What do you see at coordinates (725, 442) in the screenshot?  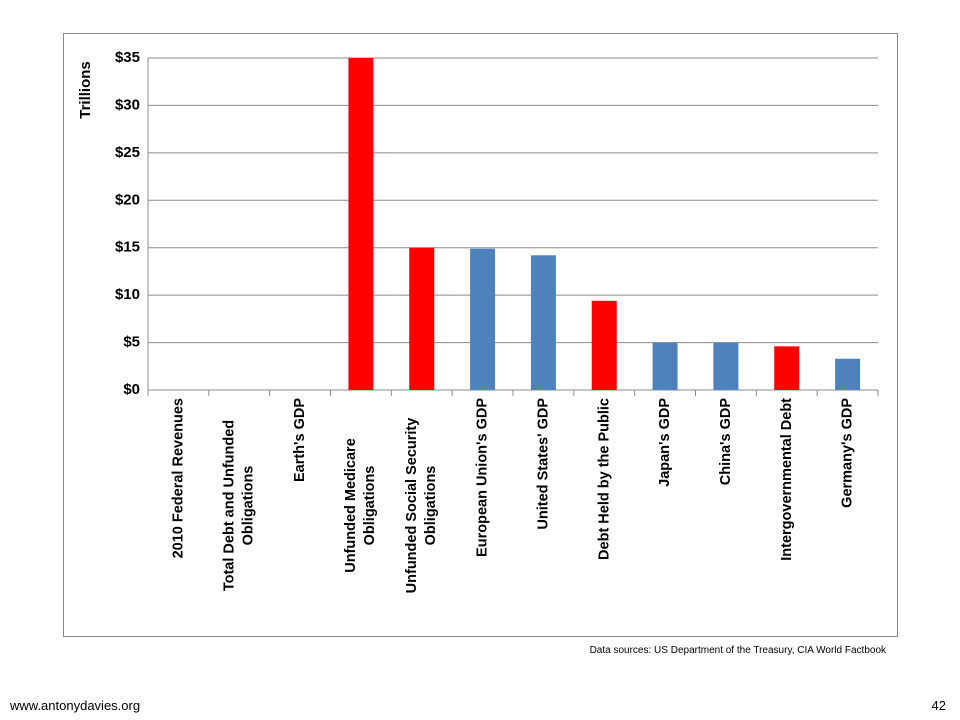 I see `x-tick-text: China's GDP` at bounding box center [725, 442].